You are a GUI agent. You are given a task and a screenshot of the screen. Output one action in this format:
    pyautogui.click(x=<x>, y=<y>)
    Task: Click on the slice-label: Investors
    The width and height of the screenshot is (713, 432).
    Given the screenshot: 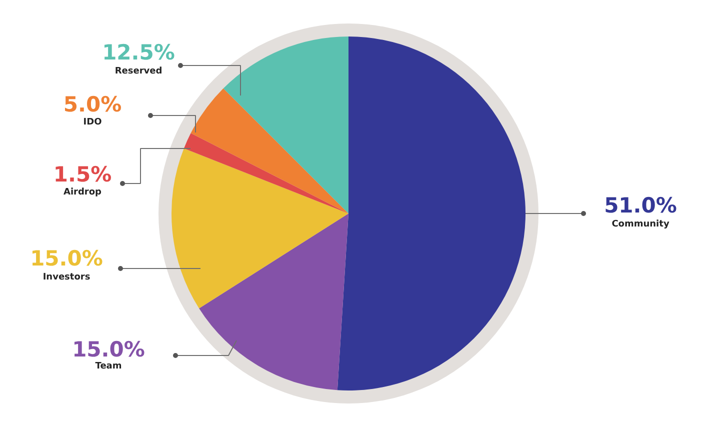 What is the action you would take?
    pyautogui.click(x=66, y=277)
    